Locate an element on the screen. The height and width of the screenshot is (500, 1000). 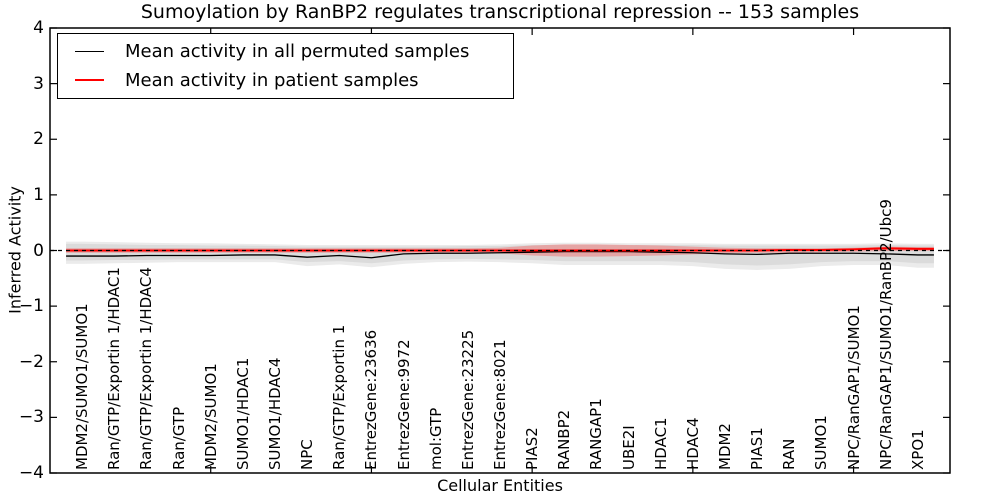
x-category-label: Ran/GTP/Exportin 1/HDAC1 is located at coordinates (114, 368).